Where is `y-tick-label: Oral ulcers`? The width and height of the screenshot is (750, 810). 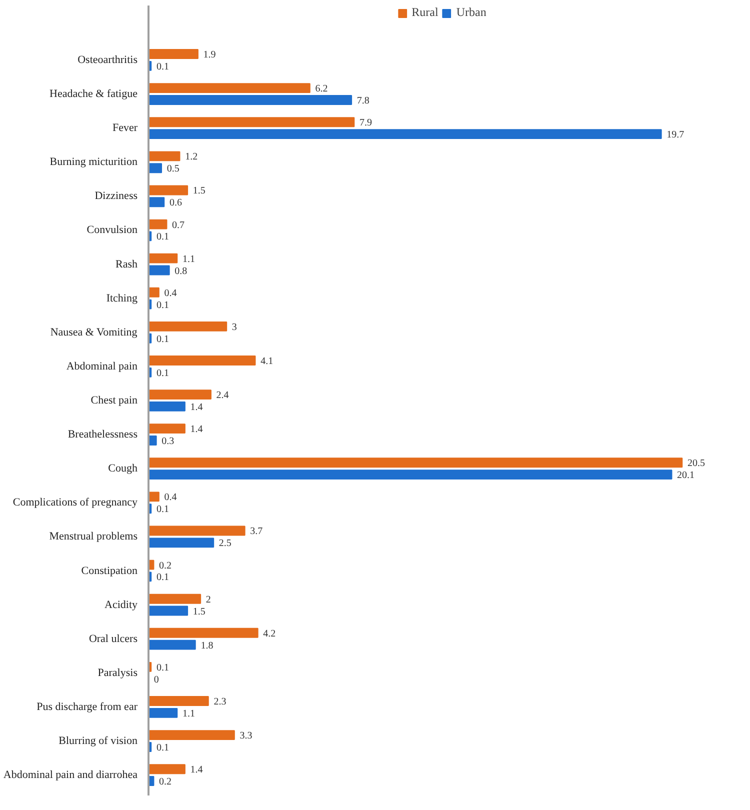 y-tick-label: Oral ulcers is located at coordinates (113, 638).